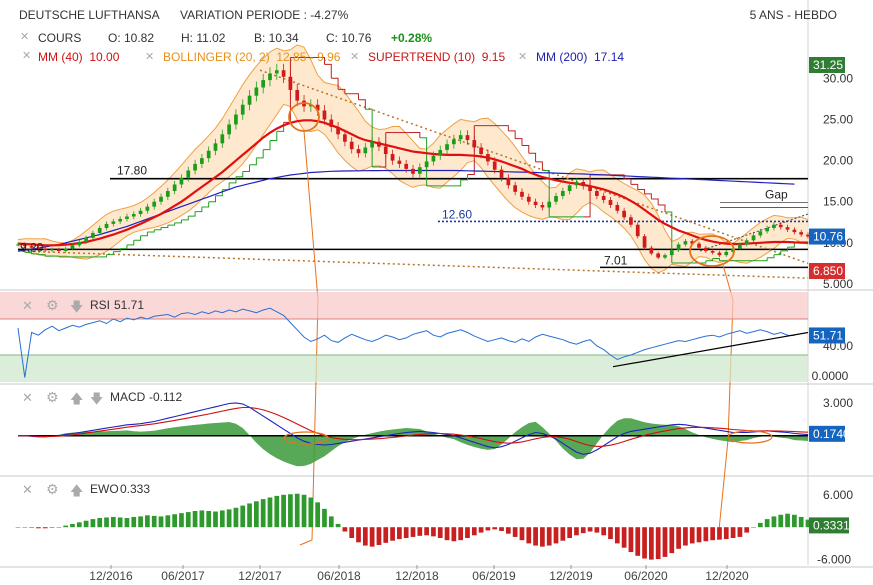 The image size is (873, 585). What do you see at coordinates (32, 247) in the screenshot?
I see `level-label-9-20: 9.20` at bounding box center [32, 247].